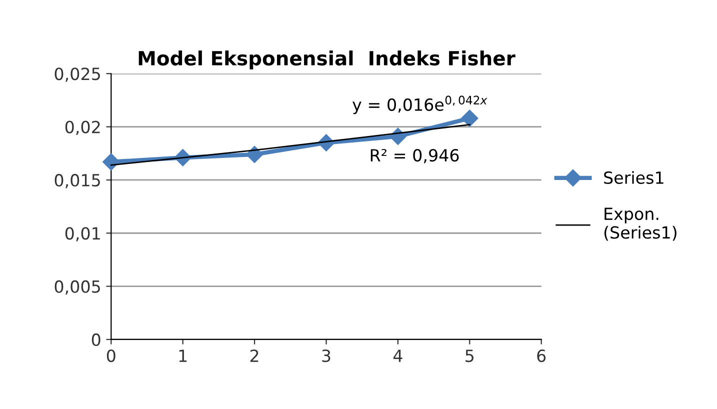 The width and height of the screenshot is (717, 409). What do you see at coordinates (82, 128) in the screenshot?
I see `y-tick-label: 0,02` at bounding box center [82, 128].